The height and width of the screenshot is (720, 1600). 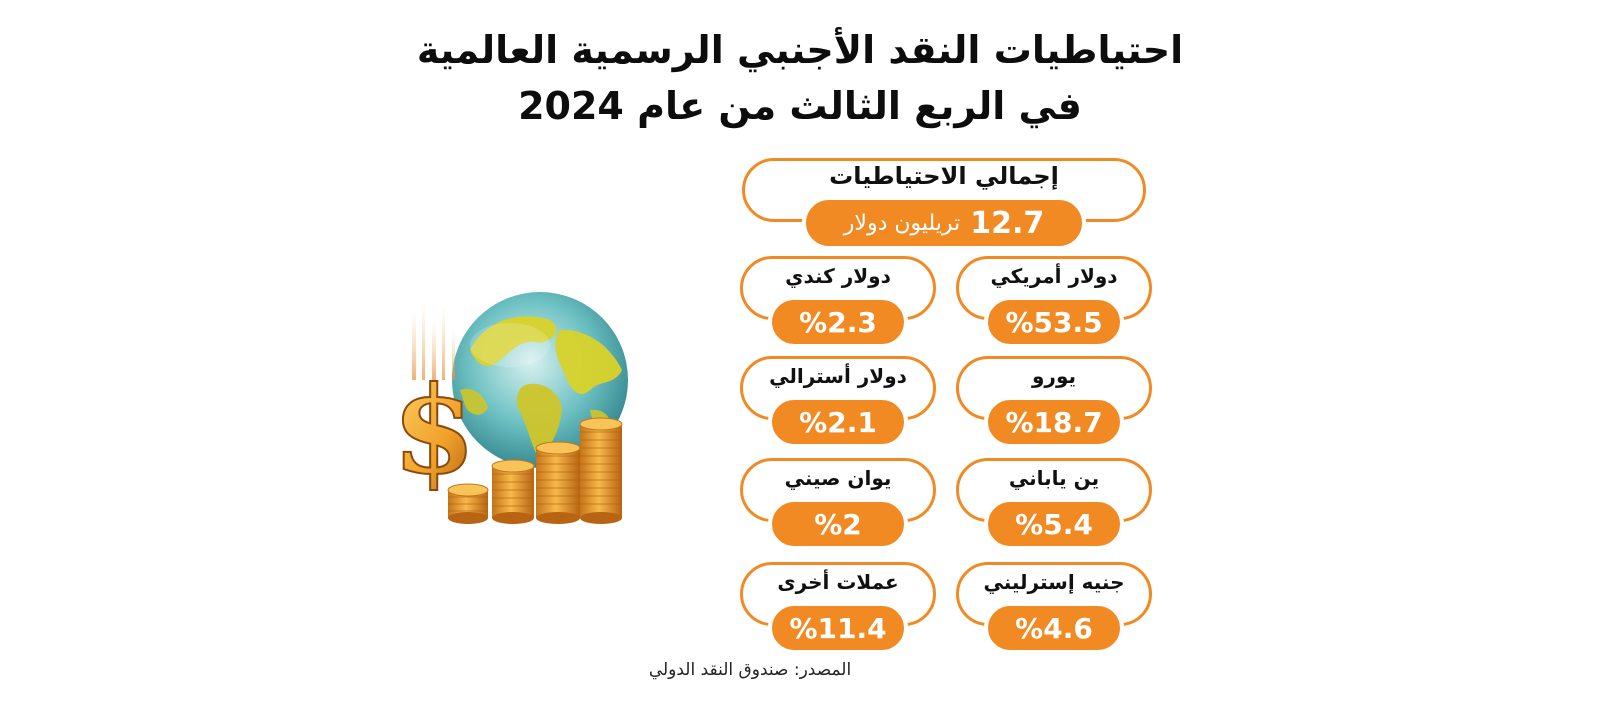 I want to click on globe-money-illustration: $, so click(x=514, y=408).